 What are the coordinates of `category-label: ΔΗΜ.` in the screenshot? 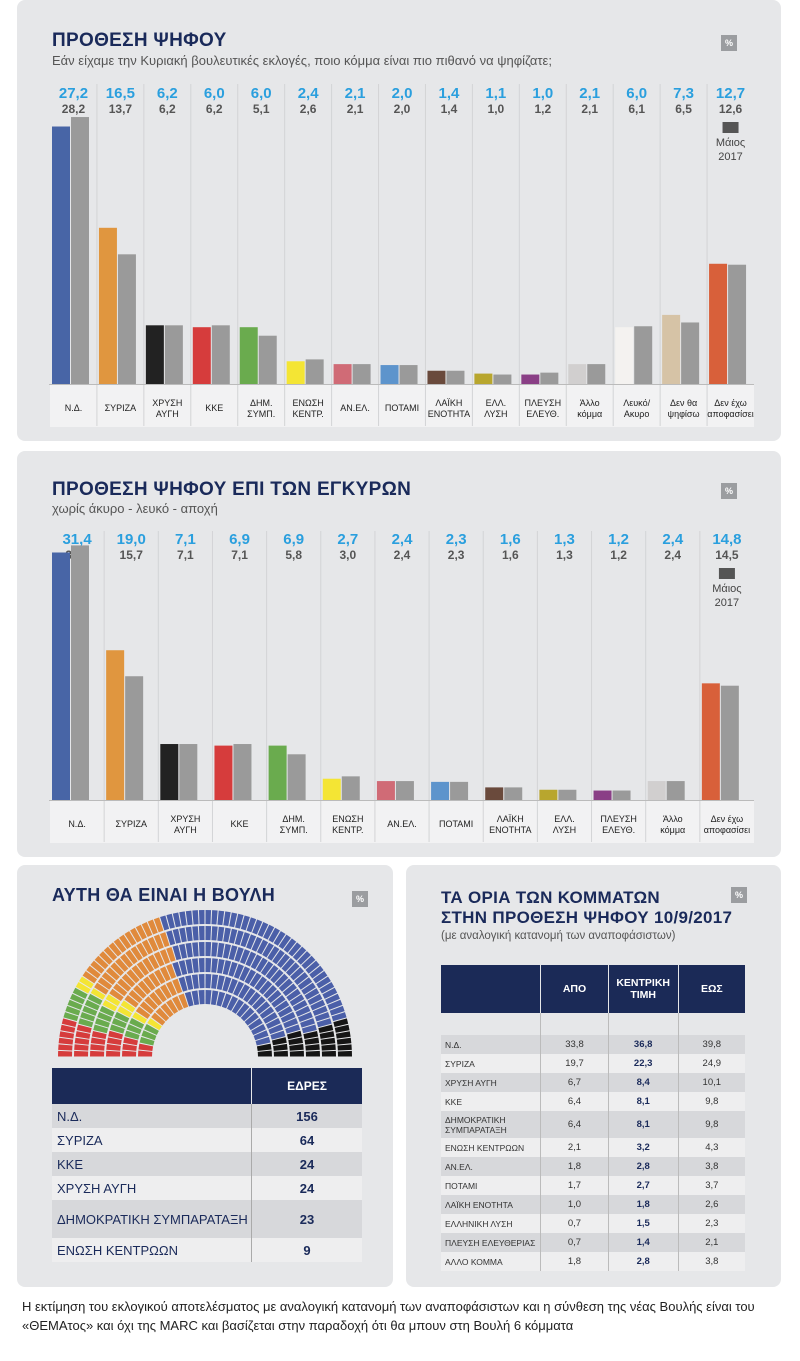 It's located at (261, 403).